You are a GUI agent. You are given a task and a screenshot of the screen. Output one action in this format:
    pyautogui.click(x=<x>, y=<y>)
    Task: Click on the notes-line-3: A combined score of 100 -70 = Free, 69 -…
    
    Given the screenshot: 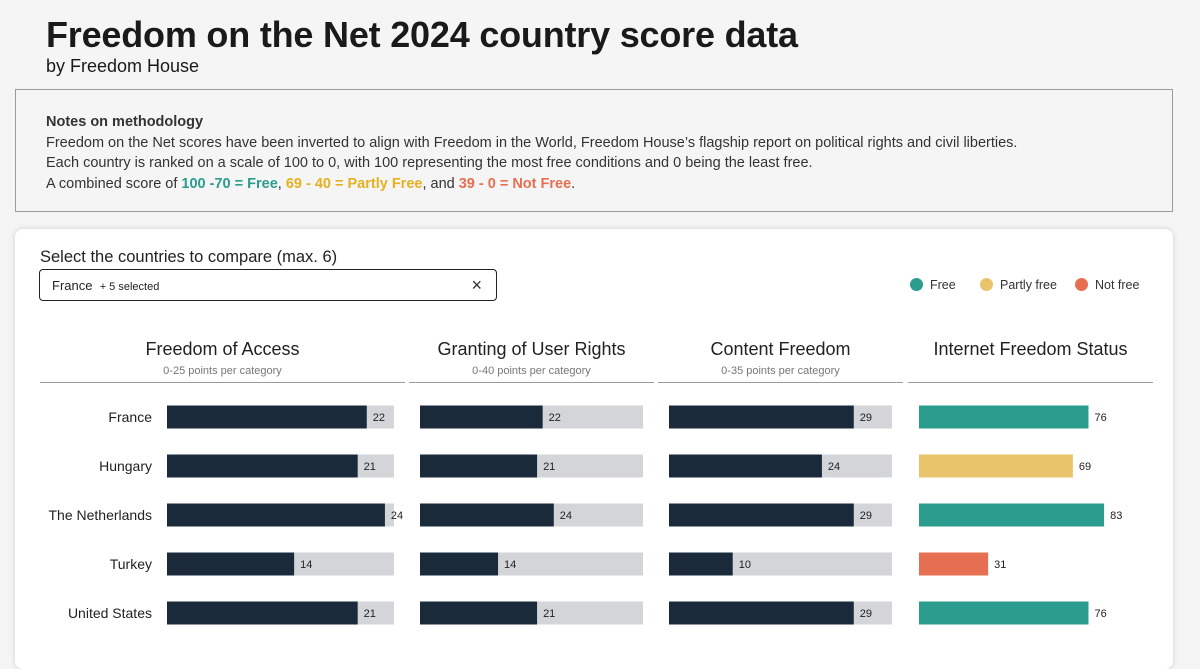 What is the action you would take?
    pyautogui.click(x=594, y=184)
    